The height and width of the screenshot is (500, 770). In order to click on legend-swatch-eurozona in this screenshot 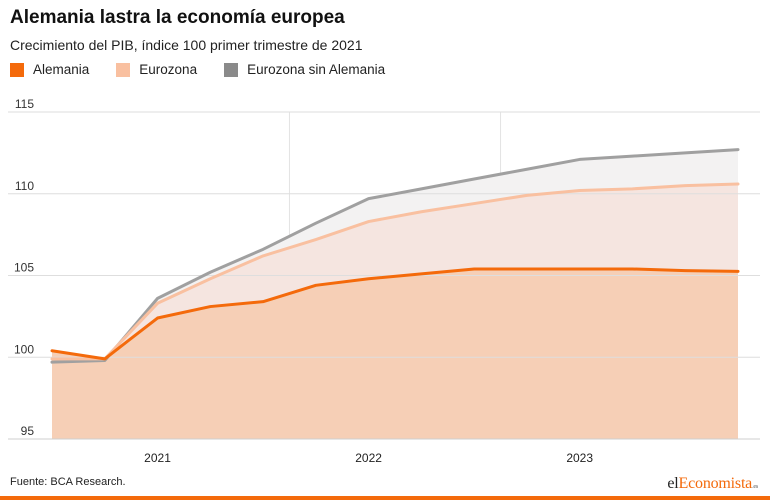, I will do `click(123, 69)`.